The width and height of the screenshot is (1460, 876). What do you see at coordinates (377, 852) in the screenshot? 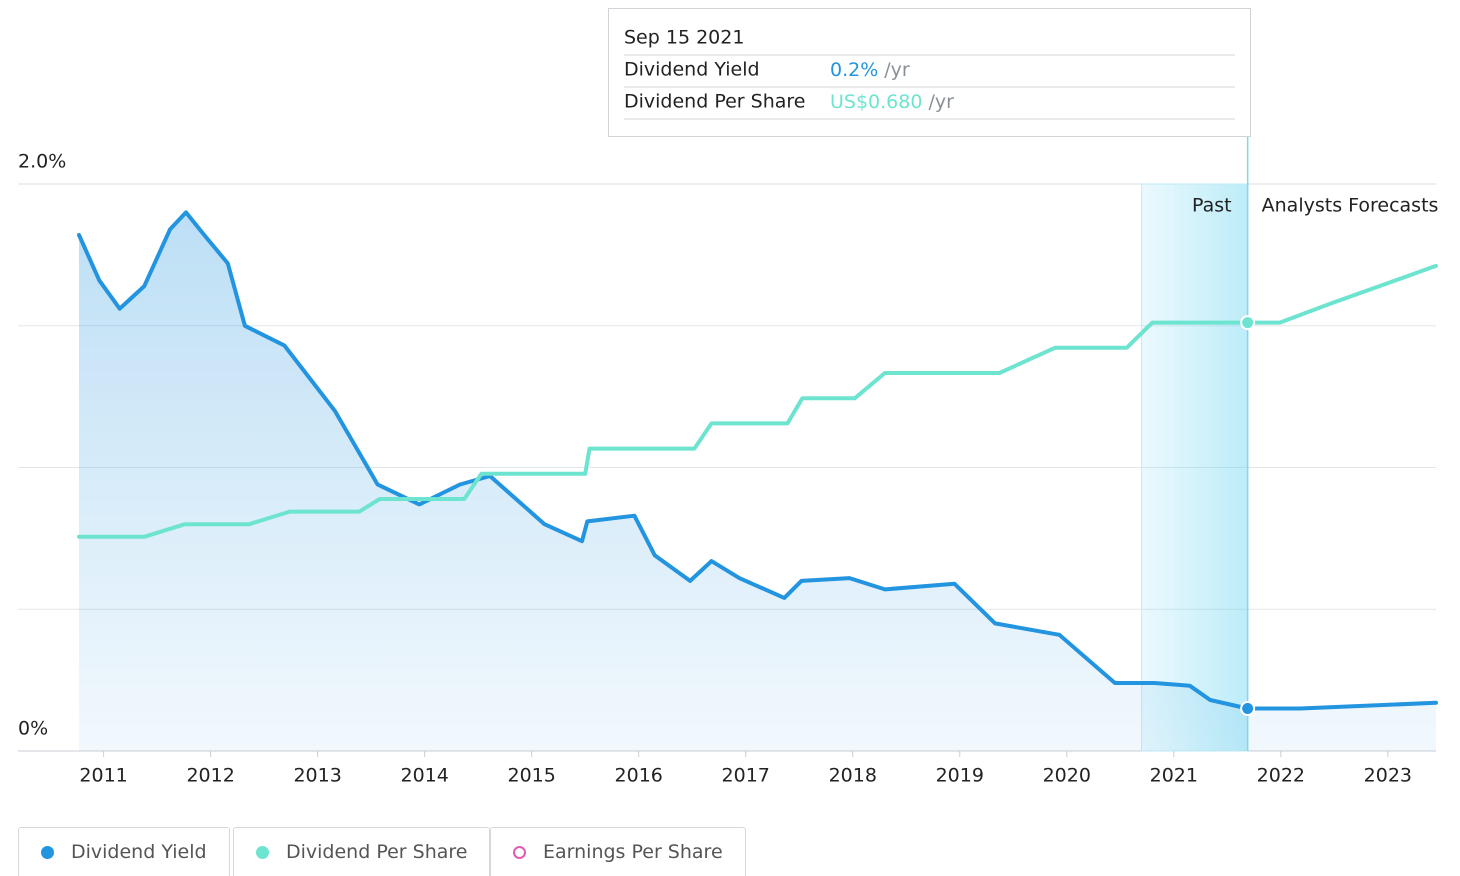
I see `legend-label: Dividend Per Share` at bounding box center [377, 852].